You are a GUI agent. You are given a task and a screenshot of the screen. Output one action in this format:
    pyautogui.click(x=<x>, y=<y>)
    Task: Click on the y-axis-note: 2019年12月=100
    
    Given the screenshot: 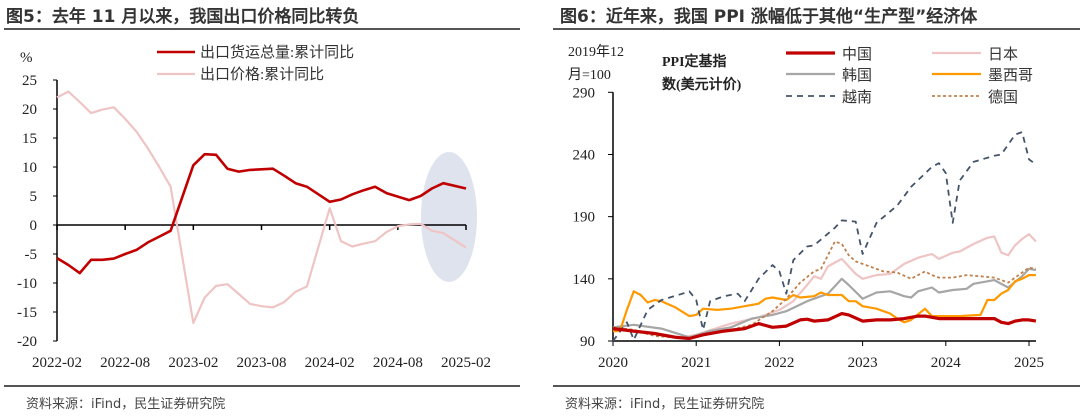 What is the action you would take?
    pyautogui.click(x=596, y=64)
    